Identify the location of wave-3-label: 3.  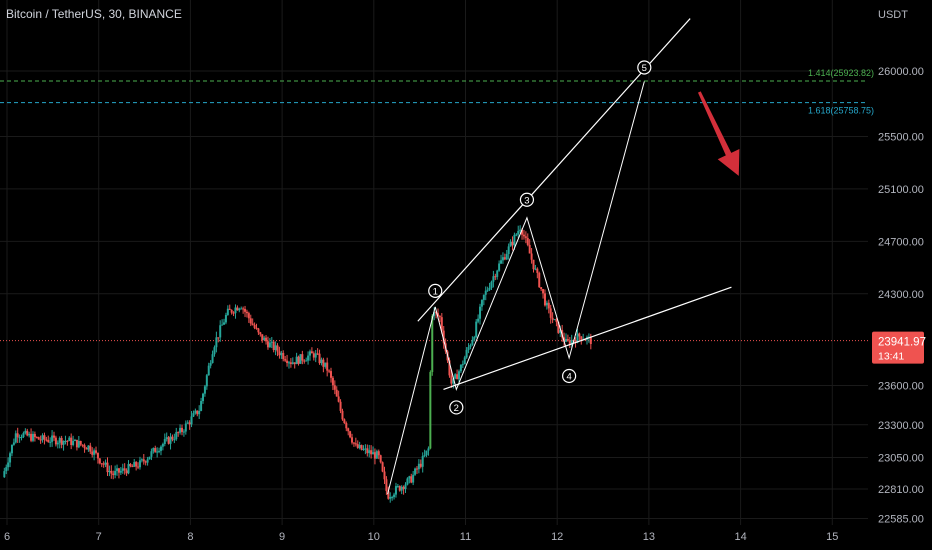
(527, 199).